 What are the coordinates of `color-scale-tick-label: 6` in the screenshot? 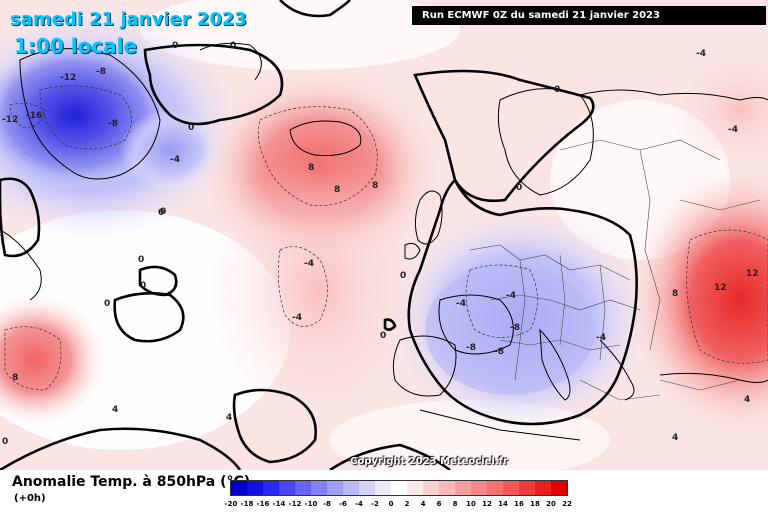 It's located at (439, 504).